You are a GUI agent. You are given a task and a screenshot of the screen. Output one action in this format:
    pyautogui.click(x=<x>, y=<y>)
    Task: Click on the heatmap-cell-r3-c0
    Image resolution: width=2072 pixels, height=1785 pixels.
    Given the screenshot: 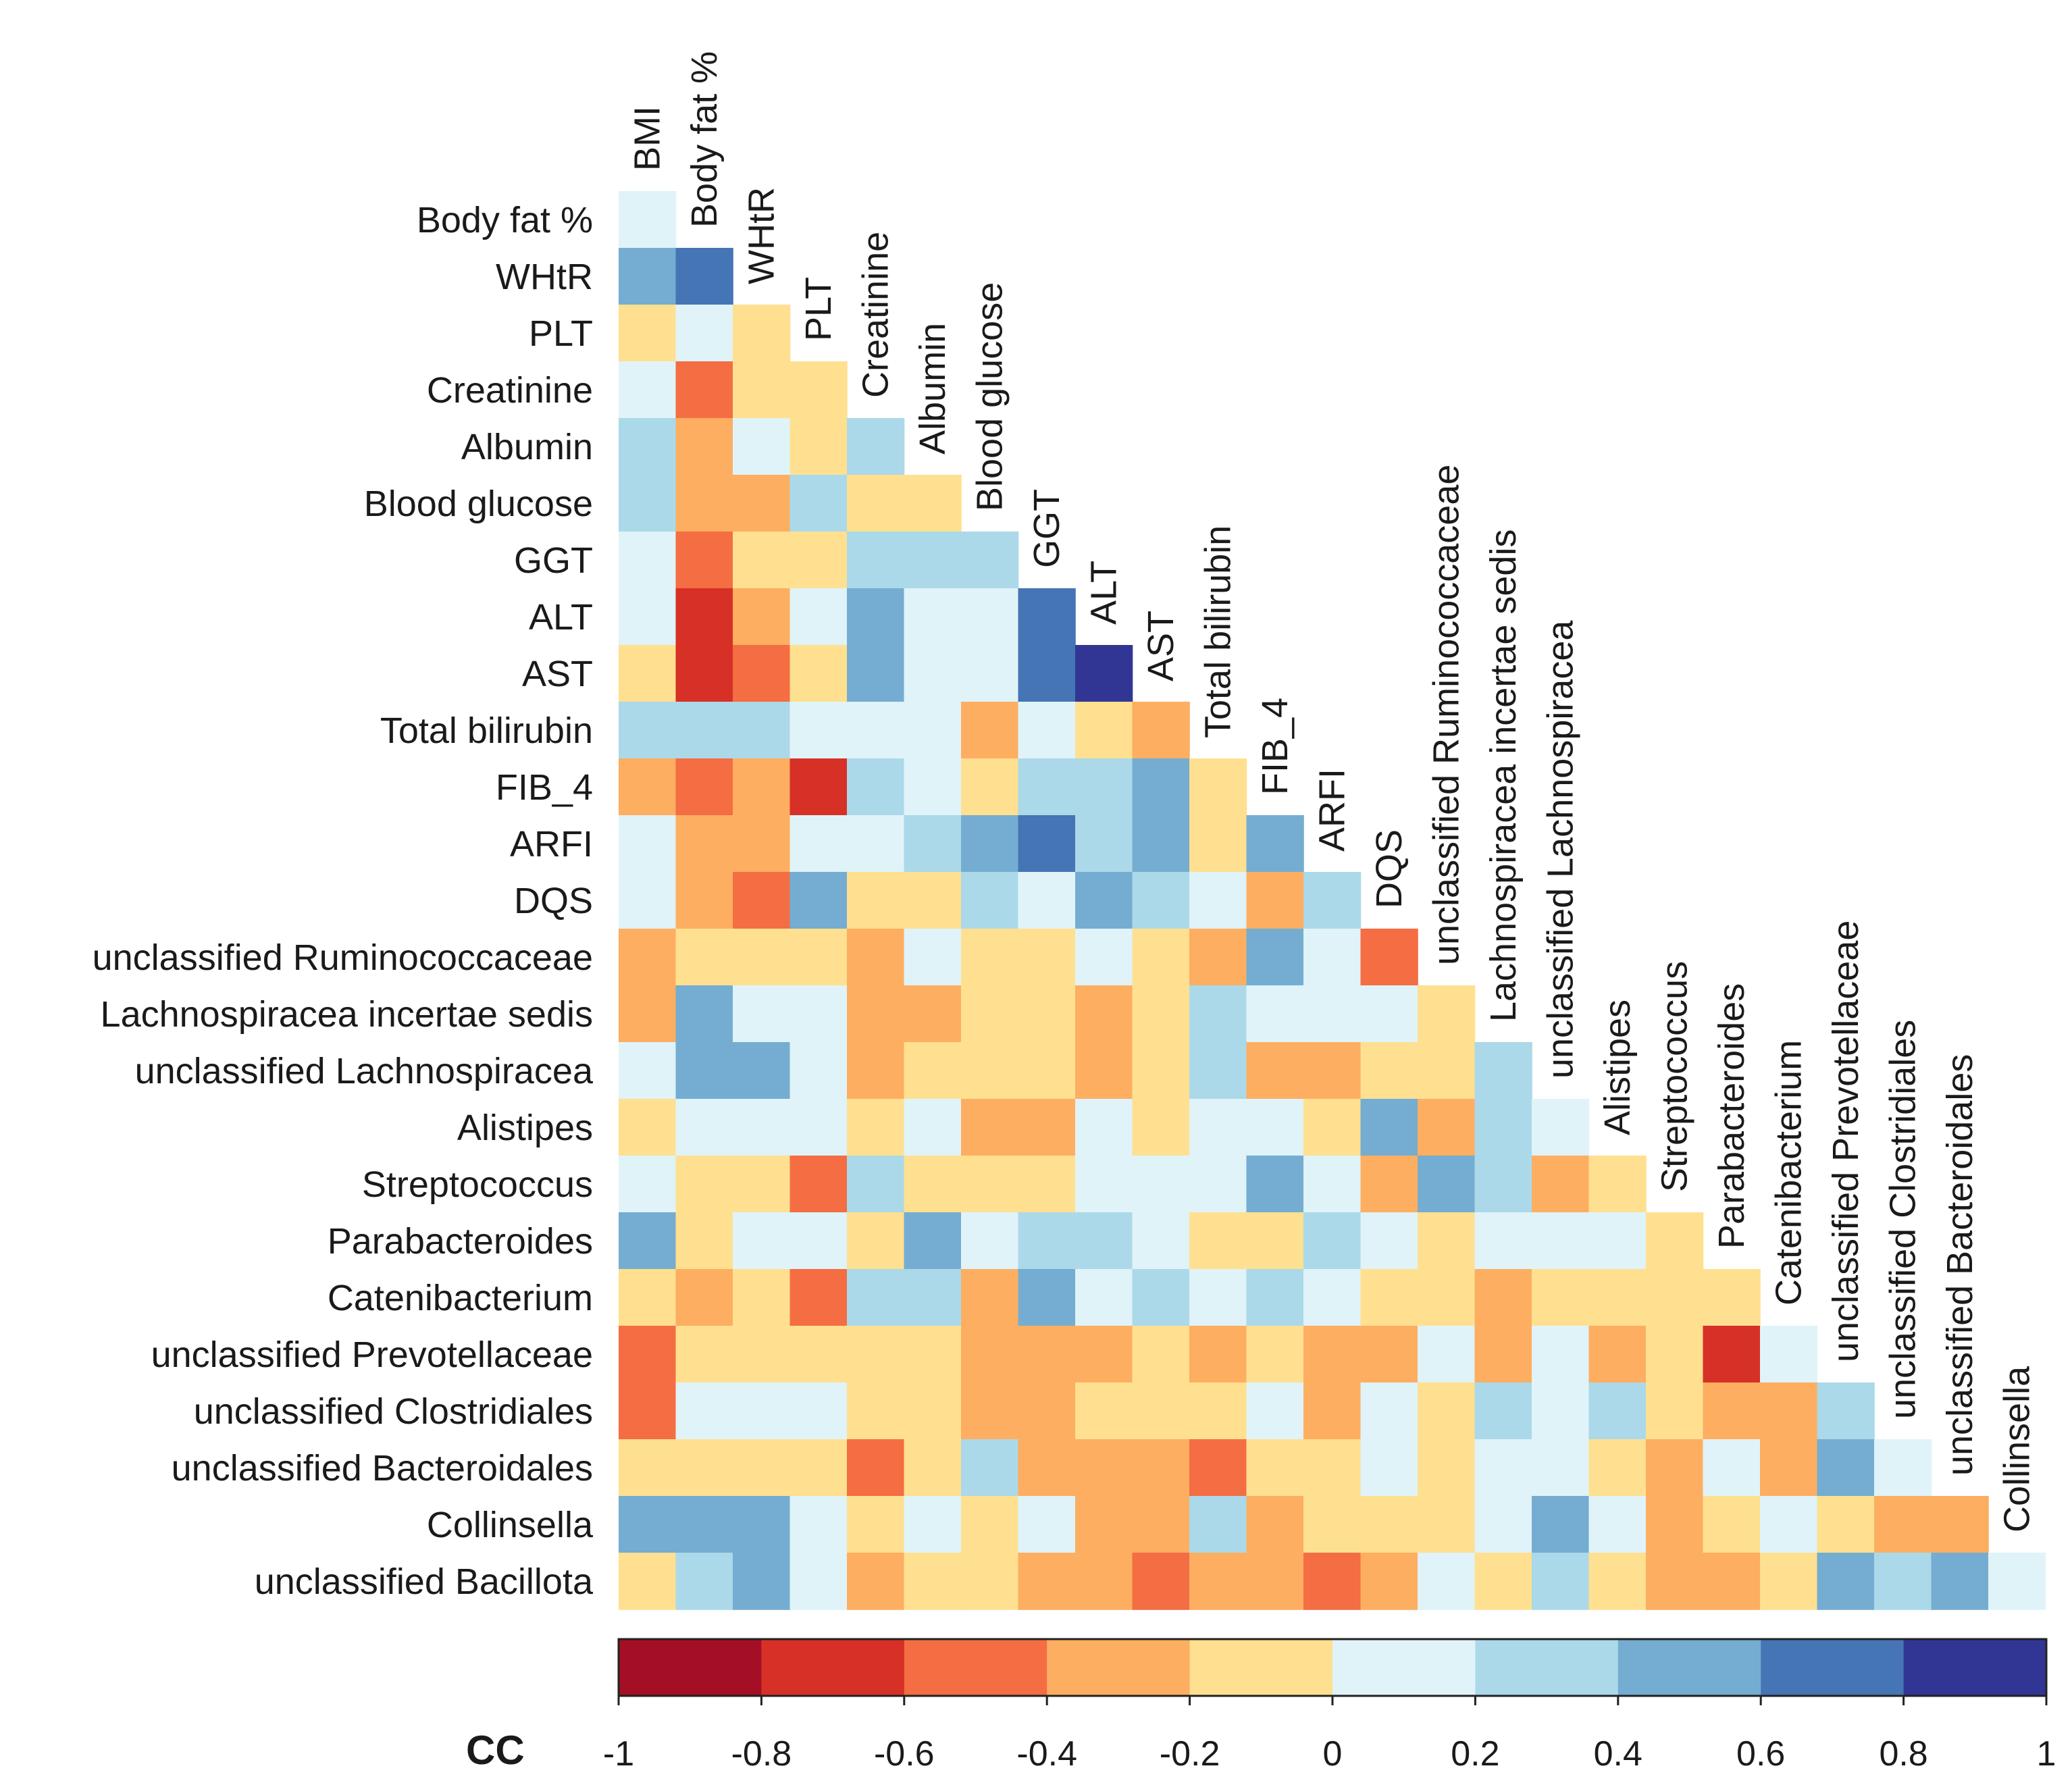 What is the action you would take?
    pyautogui.click(x=648, y=390)
    